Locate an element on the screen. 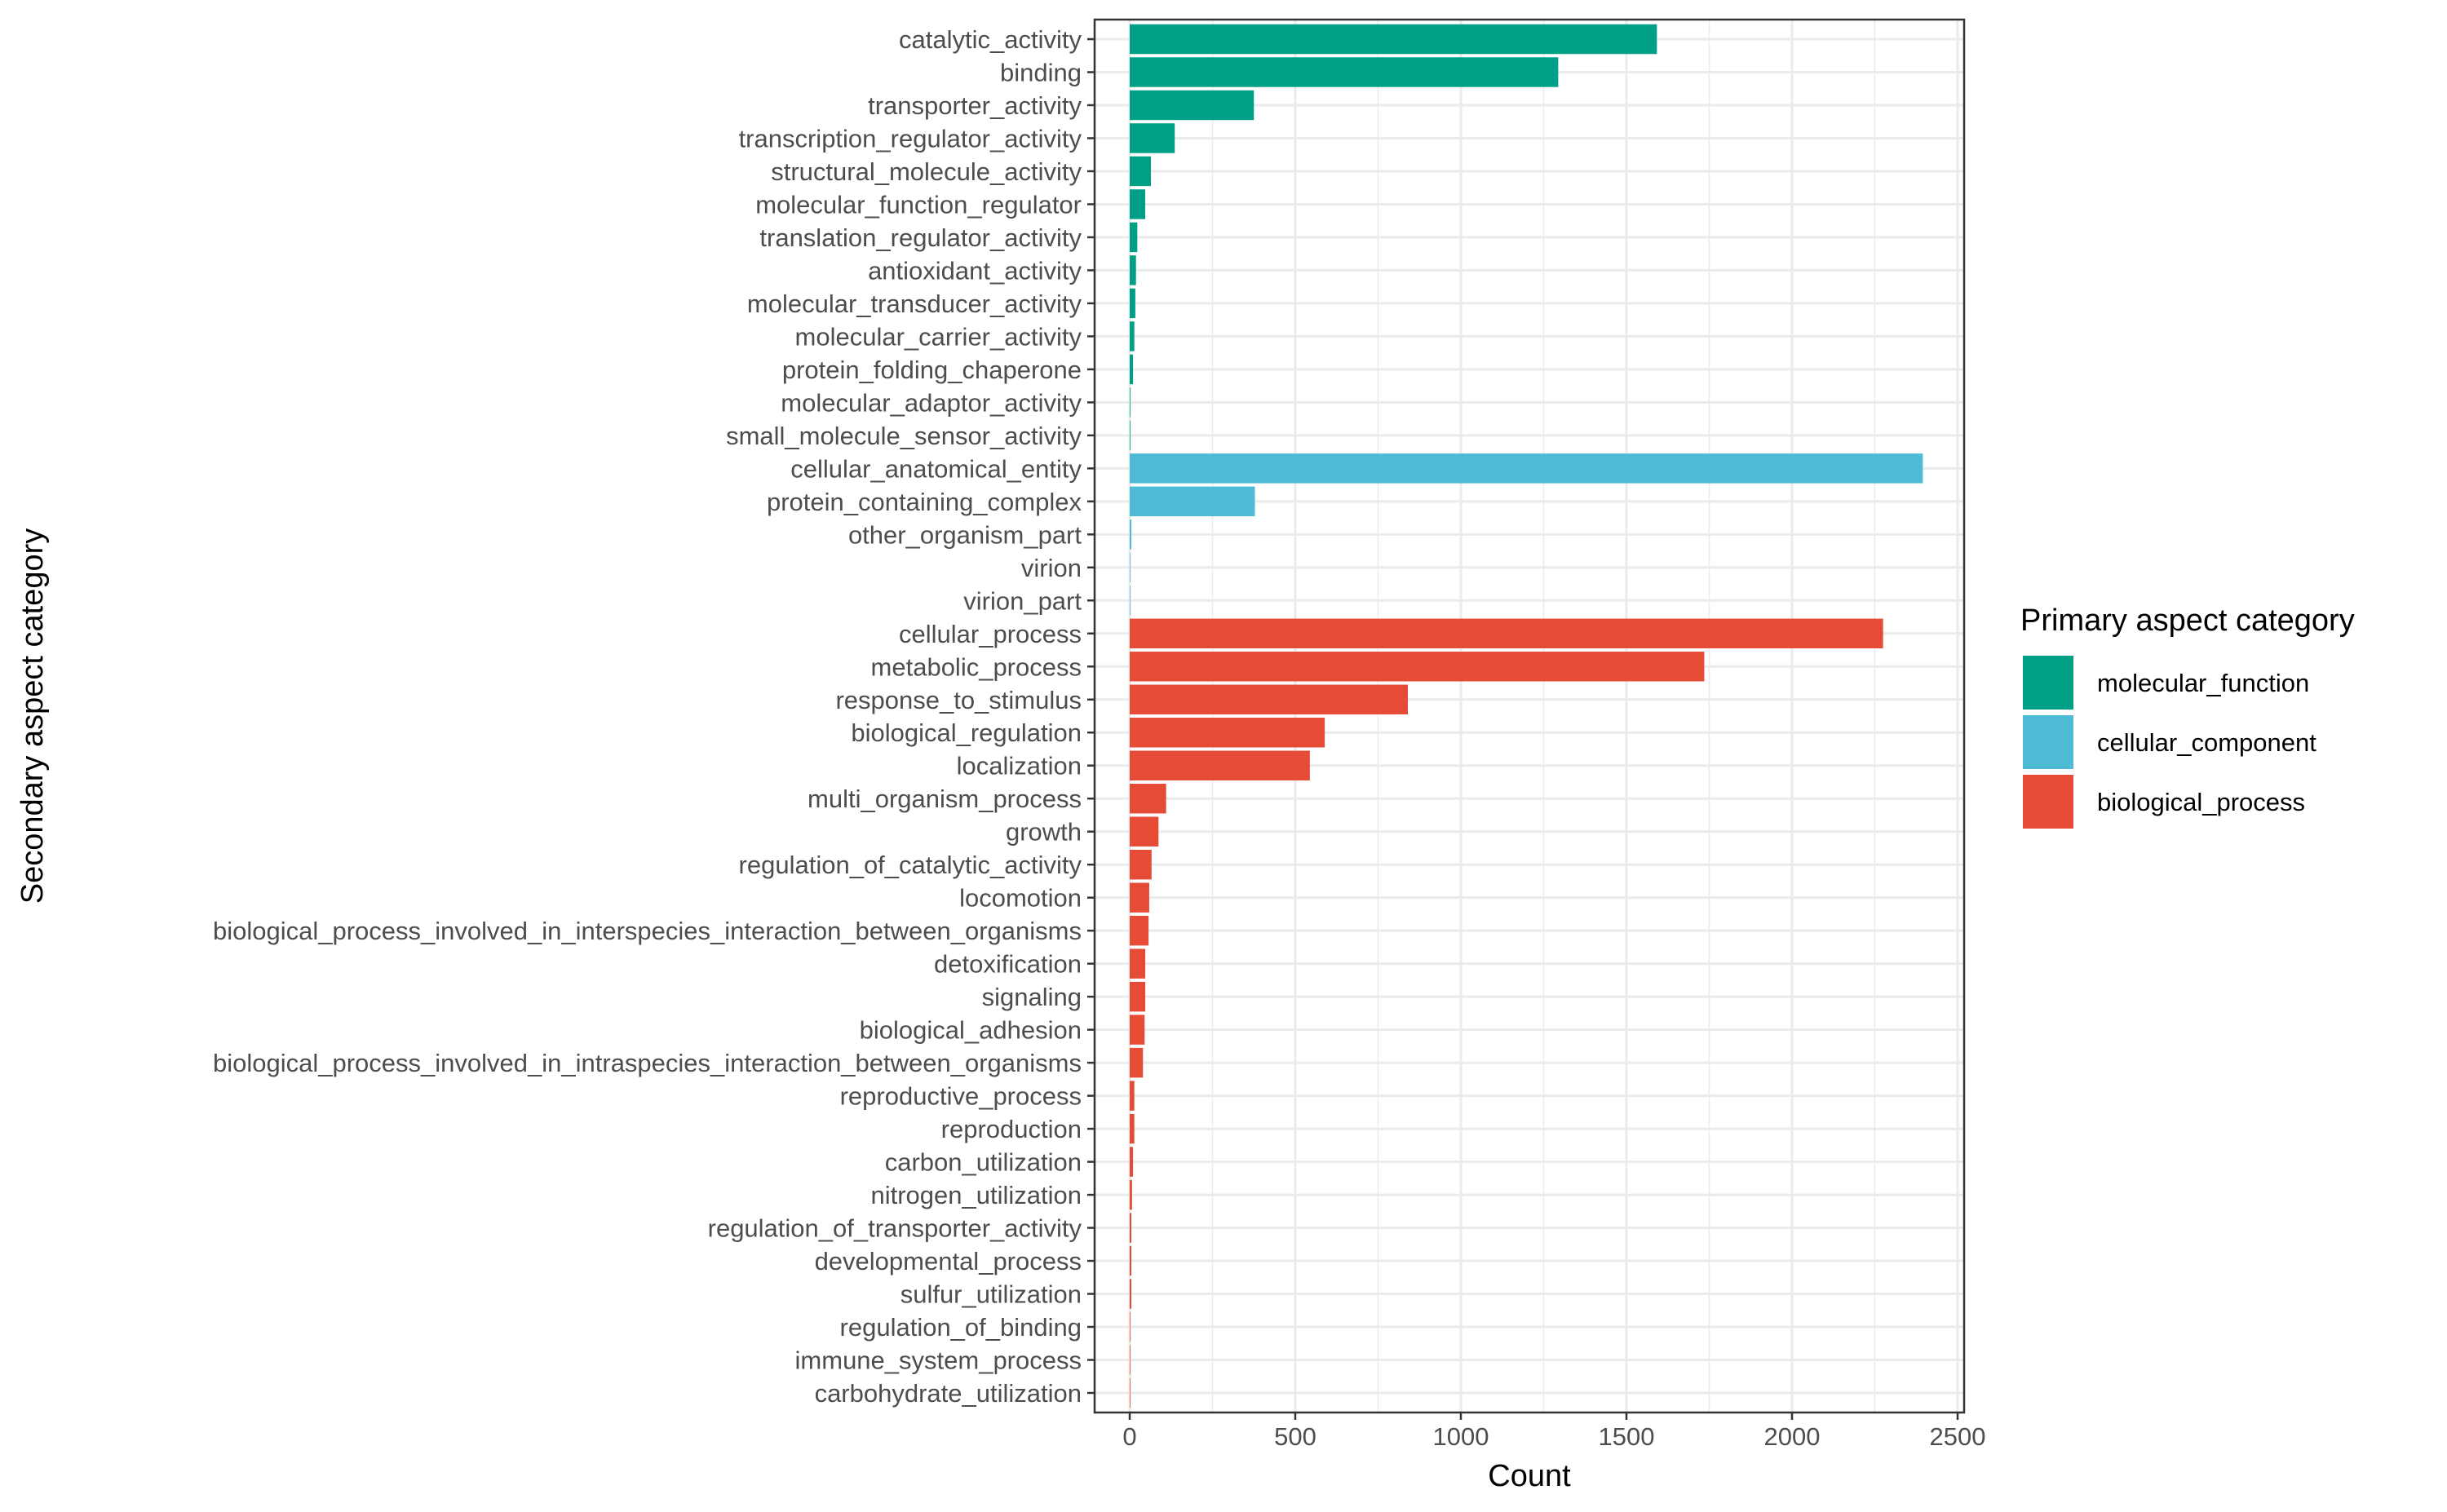  x-tick-label: 1000 is located at coordinates (1461, 1437).